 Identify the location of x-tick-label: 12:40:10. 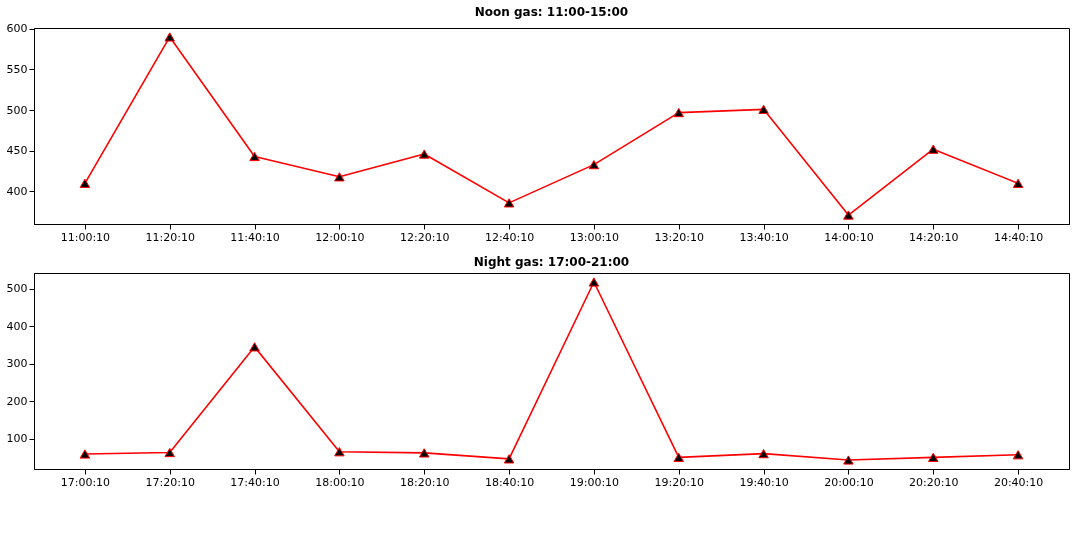
(509, 237).